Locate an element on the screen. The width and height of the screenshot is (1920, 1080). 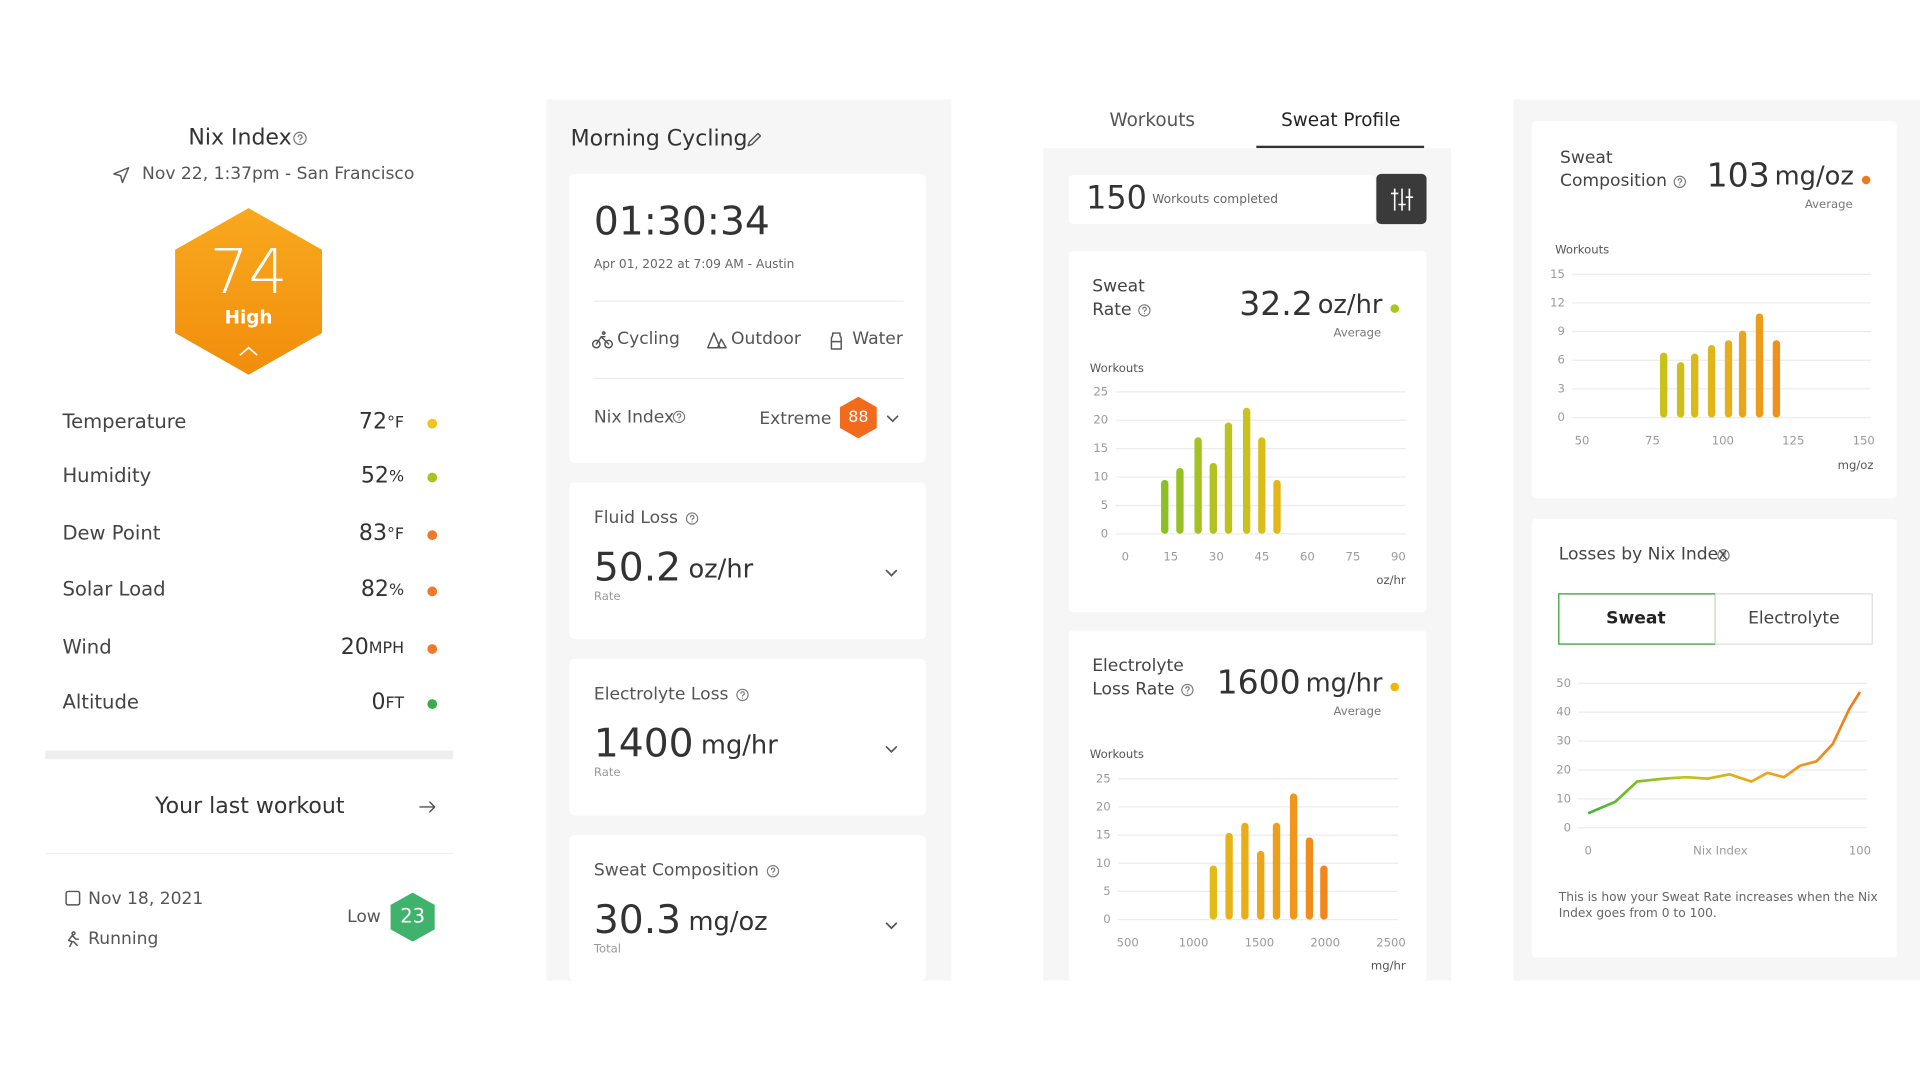
toggle-option: Electrolyte is located at coordinates (1794, 618).